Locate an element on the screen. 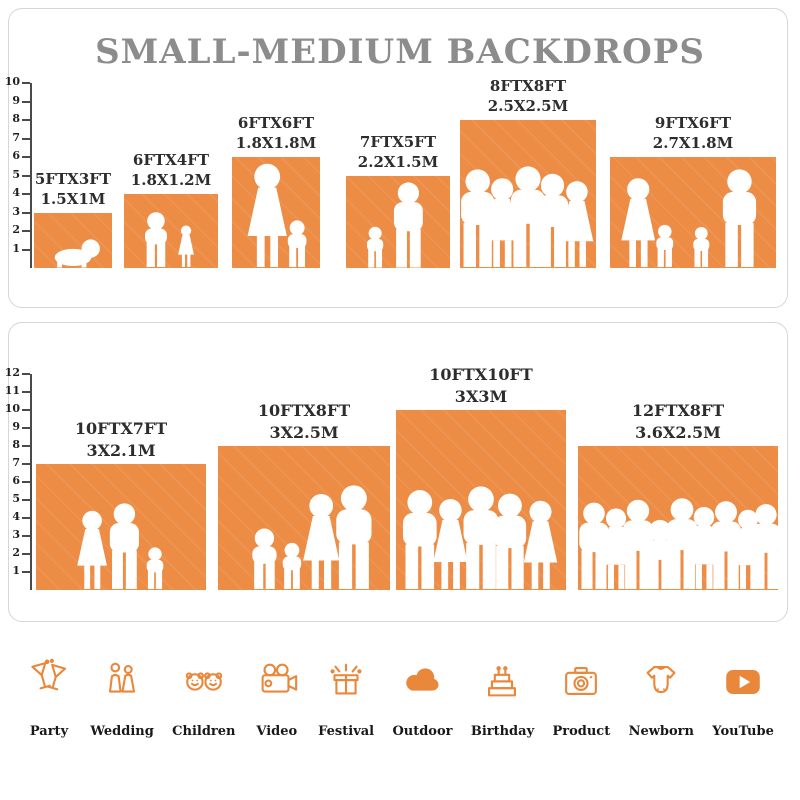 This screenshot has height=800, width=800. category-festival: Festival is located at coordinates (346, 698).